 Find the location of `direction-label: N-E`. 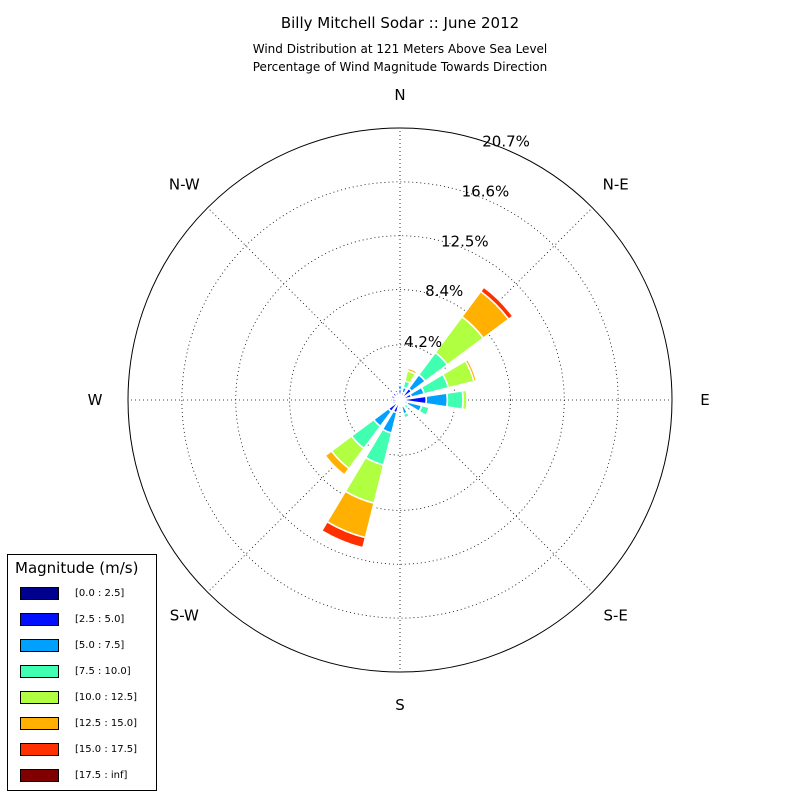

direction-label: N-E is located at coordinates (616, 184).